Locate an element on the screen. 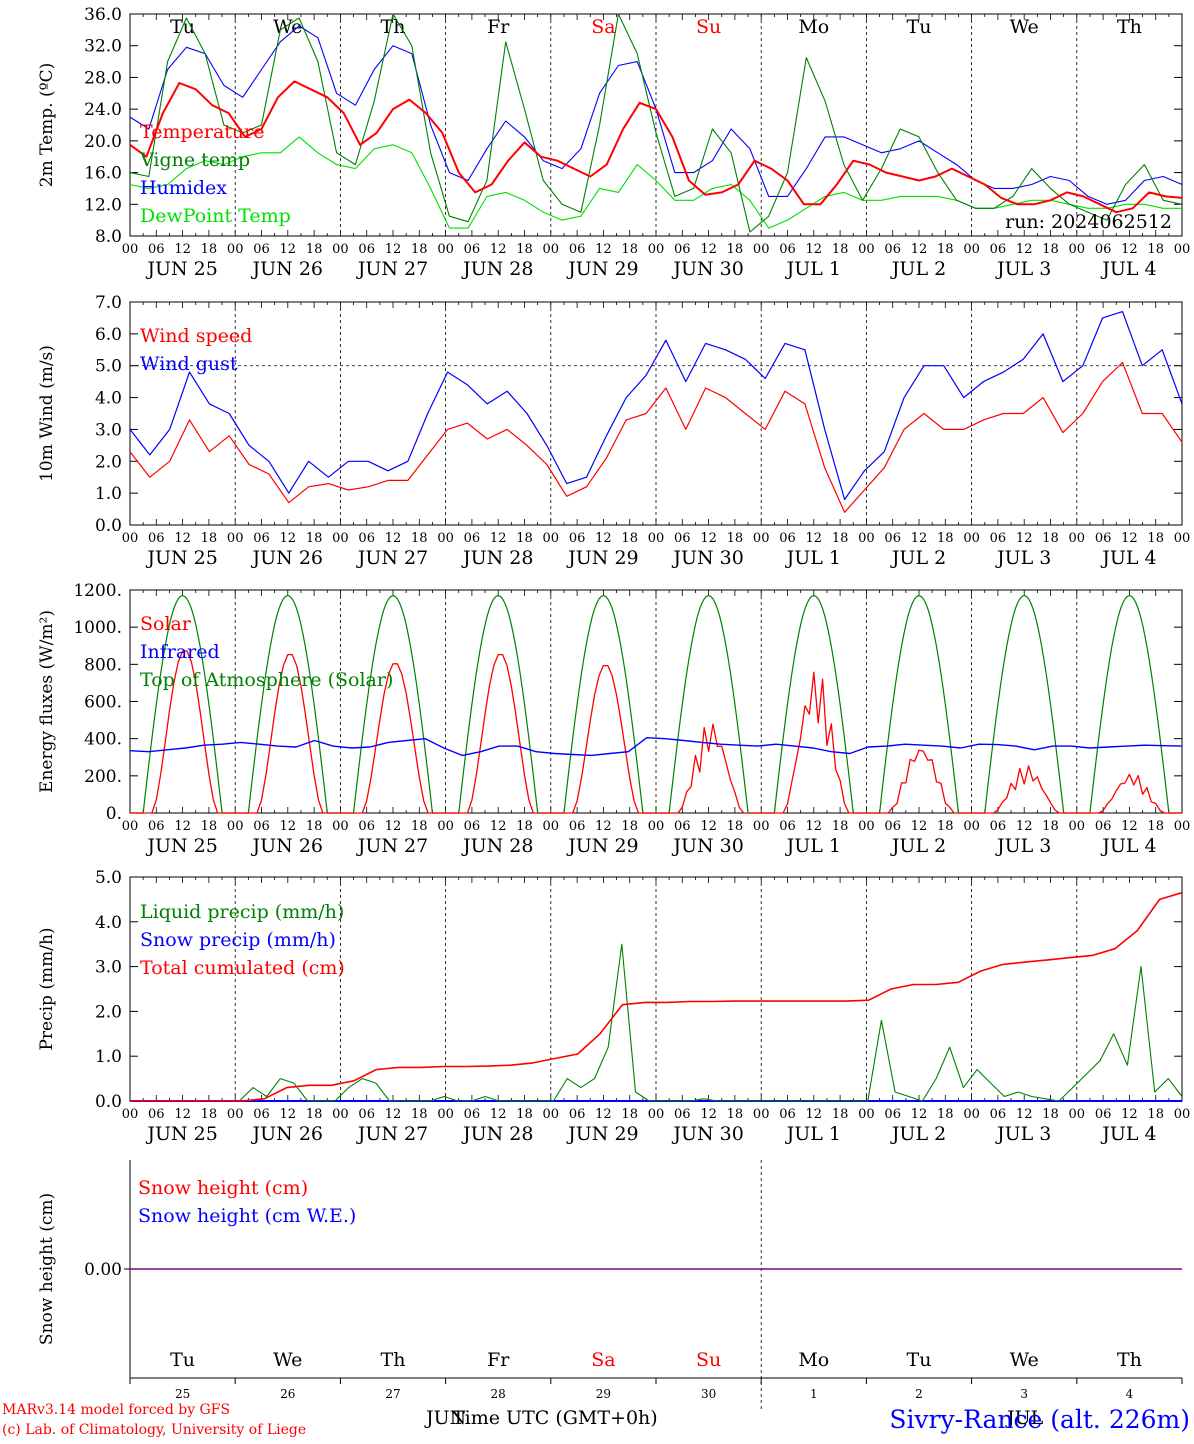 Image resolution: width=1194 pixels, height=1444 pixels. y-tick-label: 24.0 is located at coordinates (103, 110).